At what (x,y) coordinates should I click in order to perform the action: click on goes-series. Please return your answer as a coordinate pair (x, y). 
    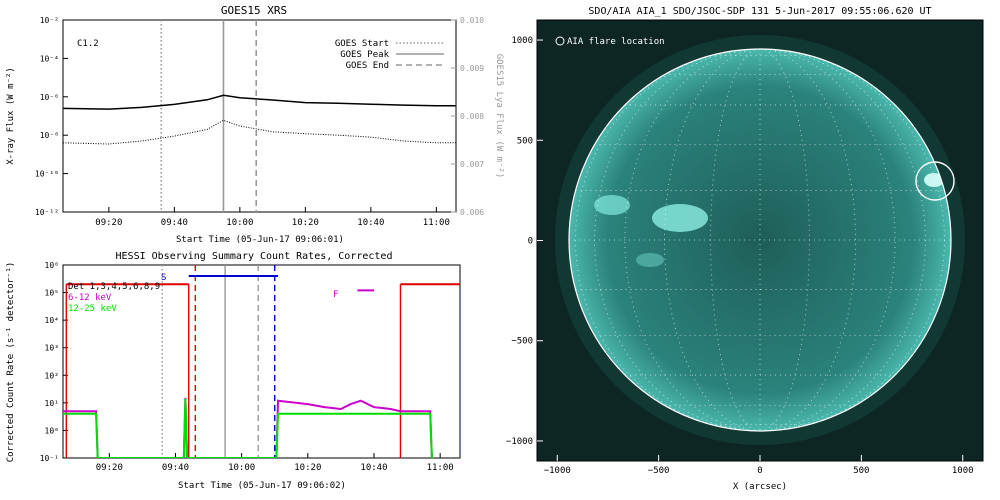
    Looking at the image, I should click on (259, 119).